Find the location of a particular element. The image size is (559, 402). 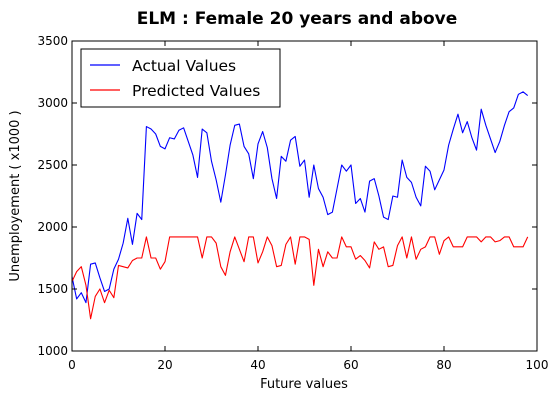

y-tick-label: 1500 is located at coordinates (52, 289).